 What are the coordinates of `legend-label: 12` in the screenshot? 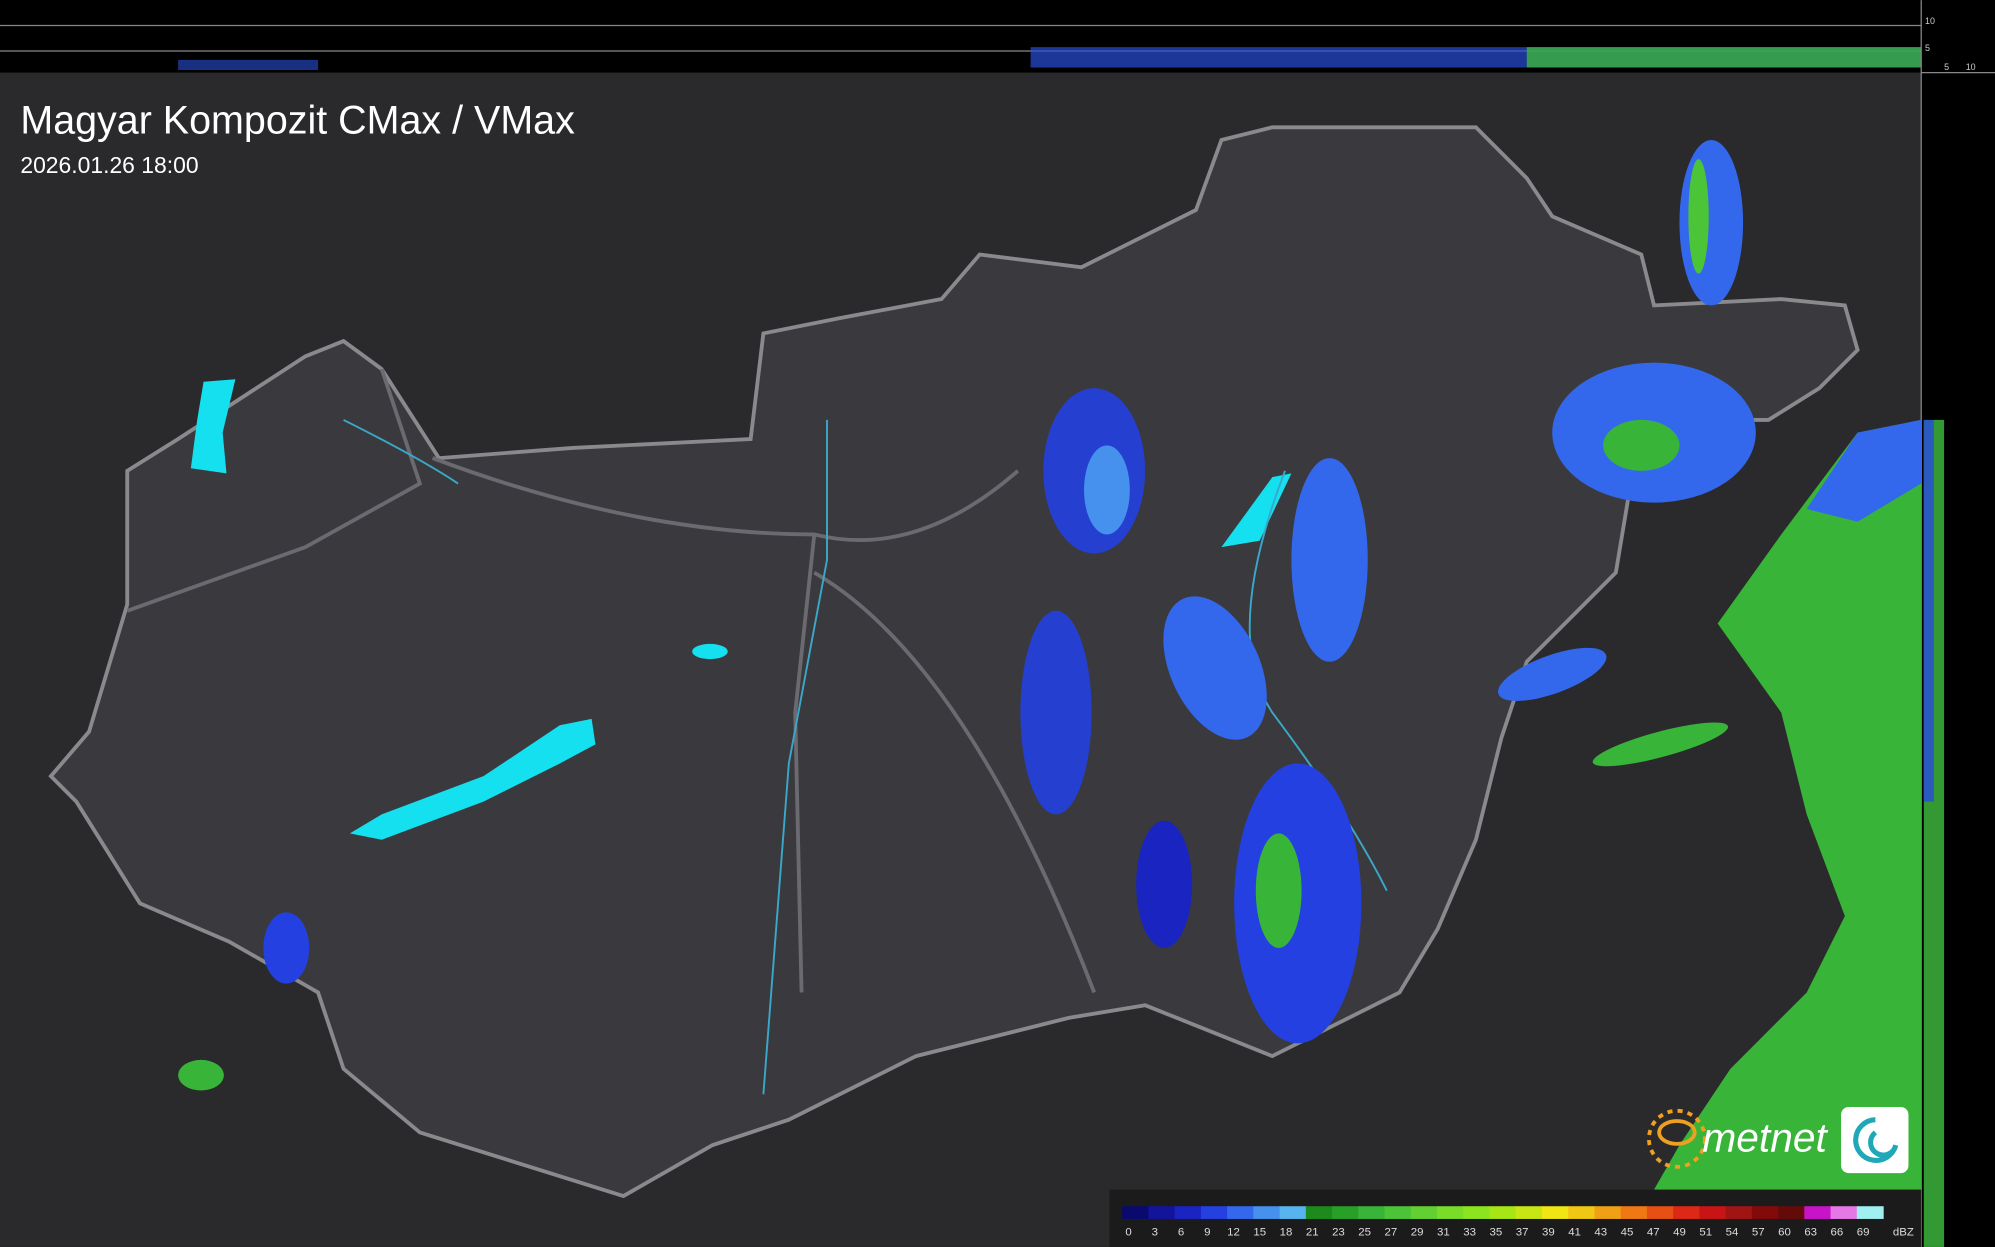 It's located at (1233, 1232).